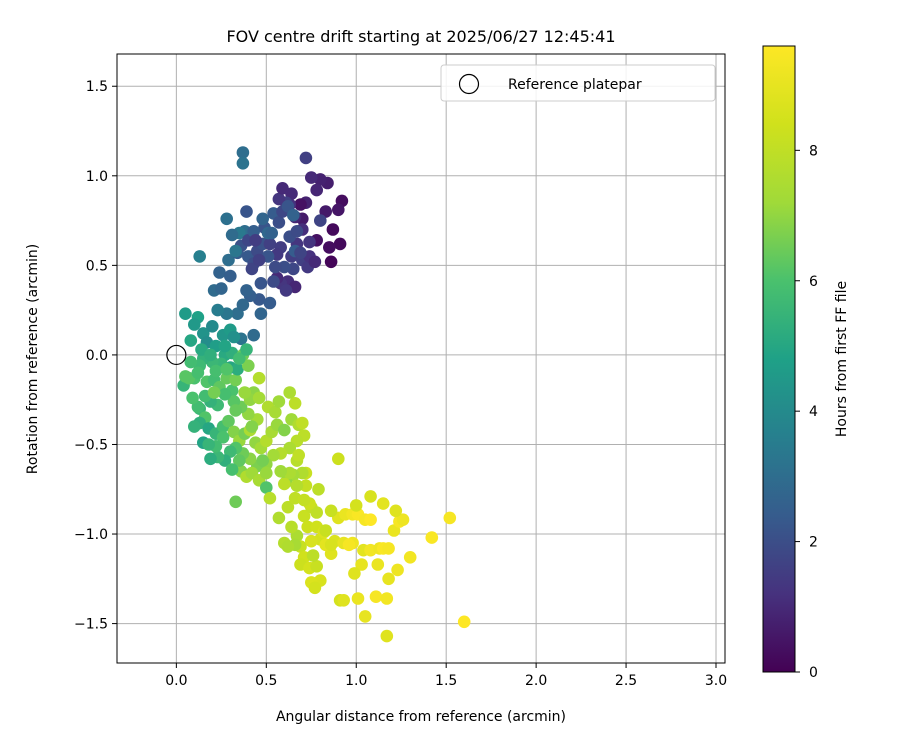  I want to click on colorbar-gradient, so click(779, 359).